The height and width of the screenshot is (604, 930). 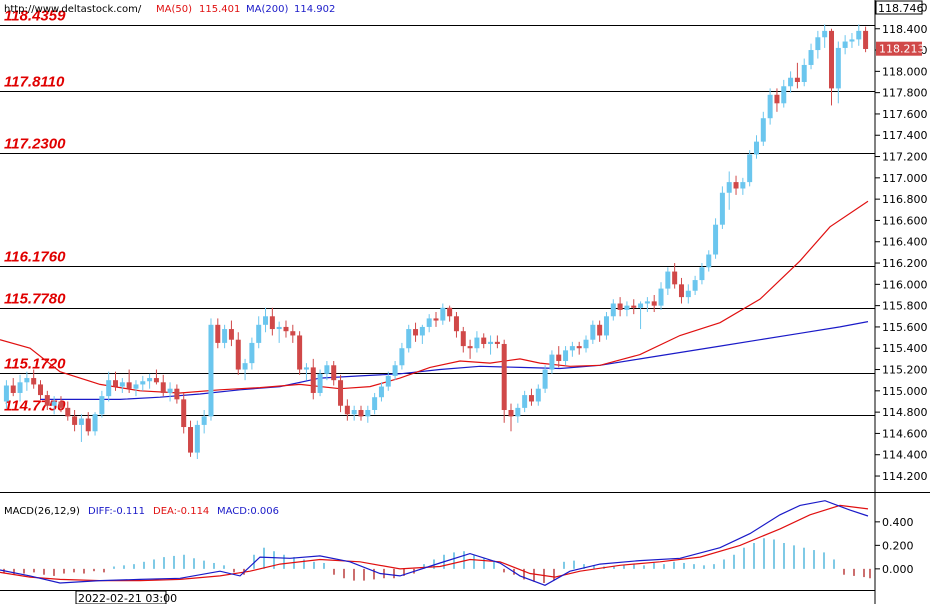 What do you see at coordinates (905, 391) in the screenshot?
I see `price-tick-label: 115.000` at bounding box center [905, 391].